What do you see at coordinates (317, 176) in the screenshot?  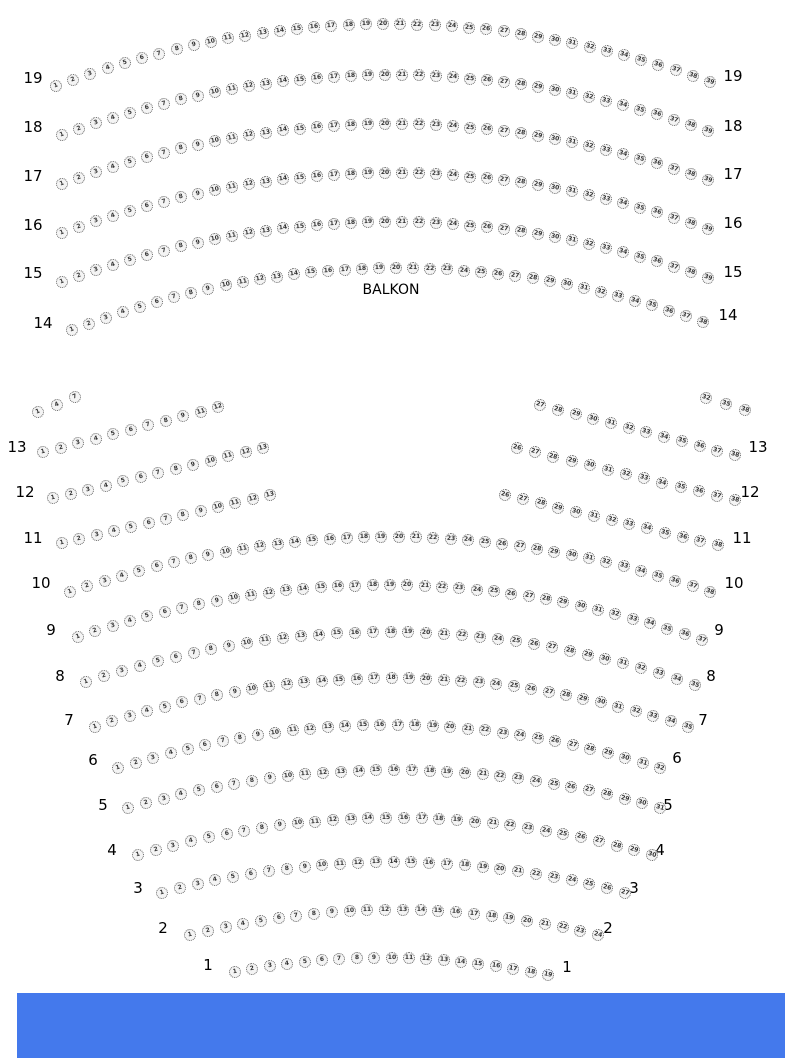 I see `seat: 16` at bounding box center [317, 176].